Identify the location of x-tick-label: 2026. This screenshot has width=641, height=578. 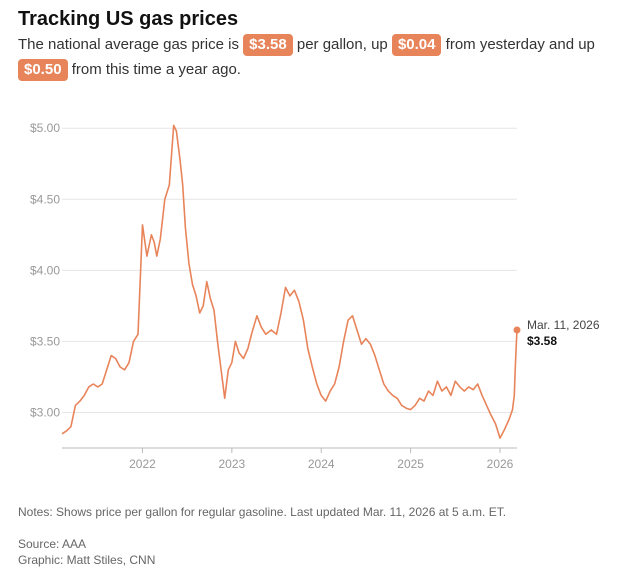
(500, 464).